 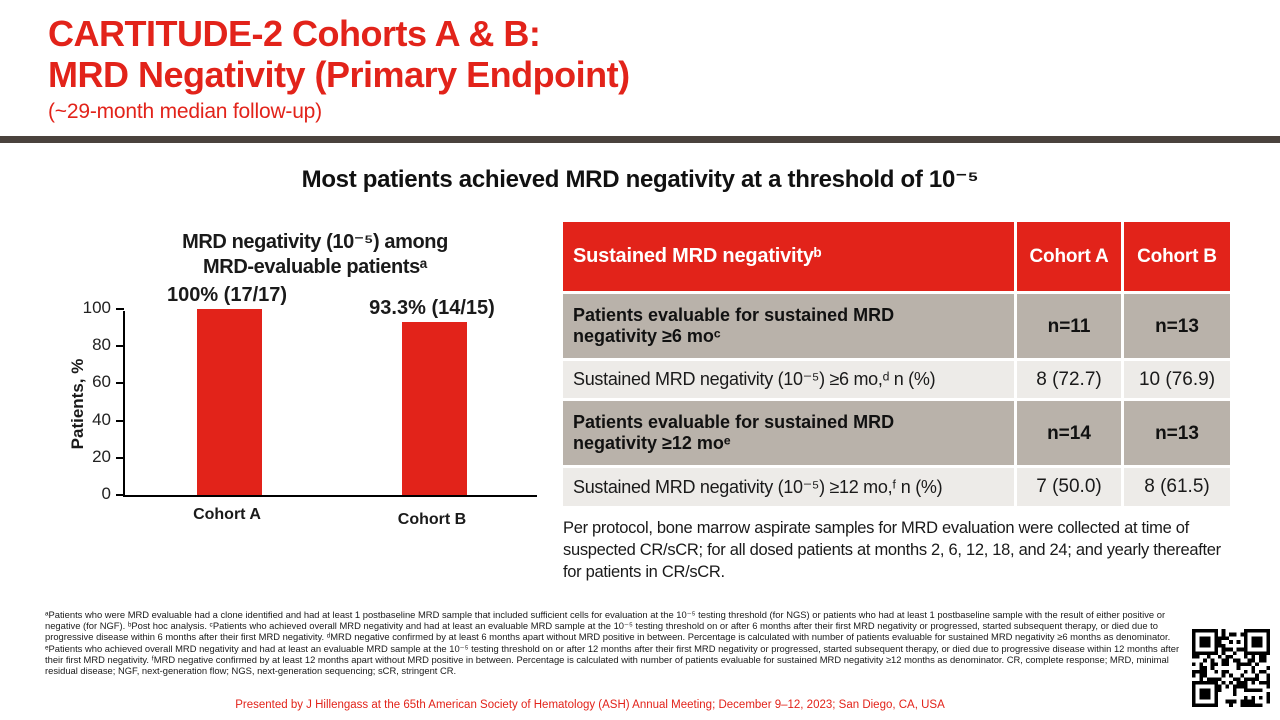 What do you see at coordinates (434, 408) in the screenshot?
I see `bar-cohort-b` at bounding box center [434, 408].